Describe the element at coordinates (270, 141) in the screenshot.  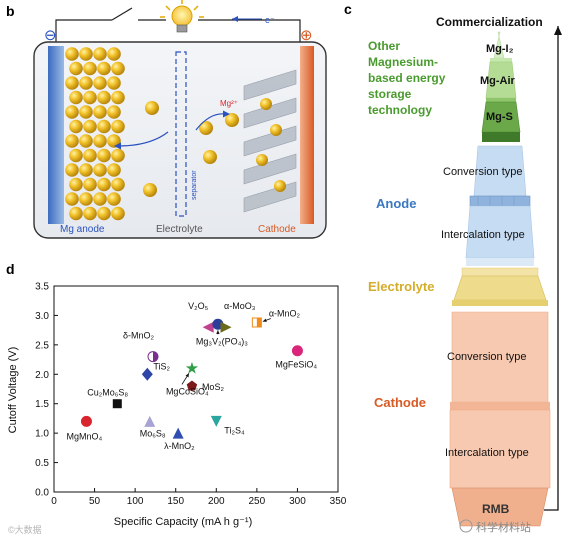
I see `cathode-layered-host` at that location.